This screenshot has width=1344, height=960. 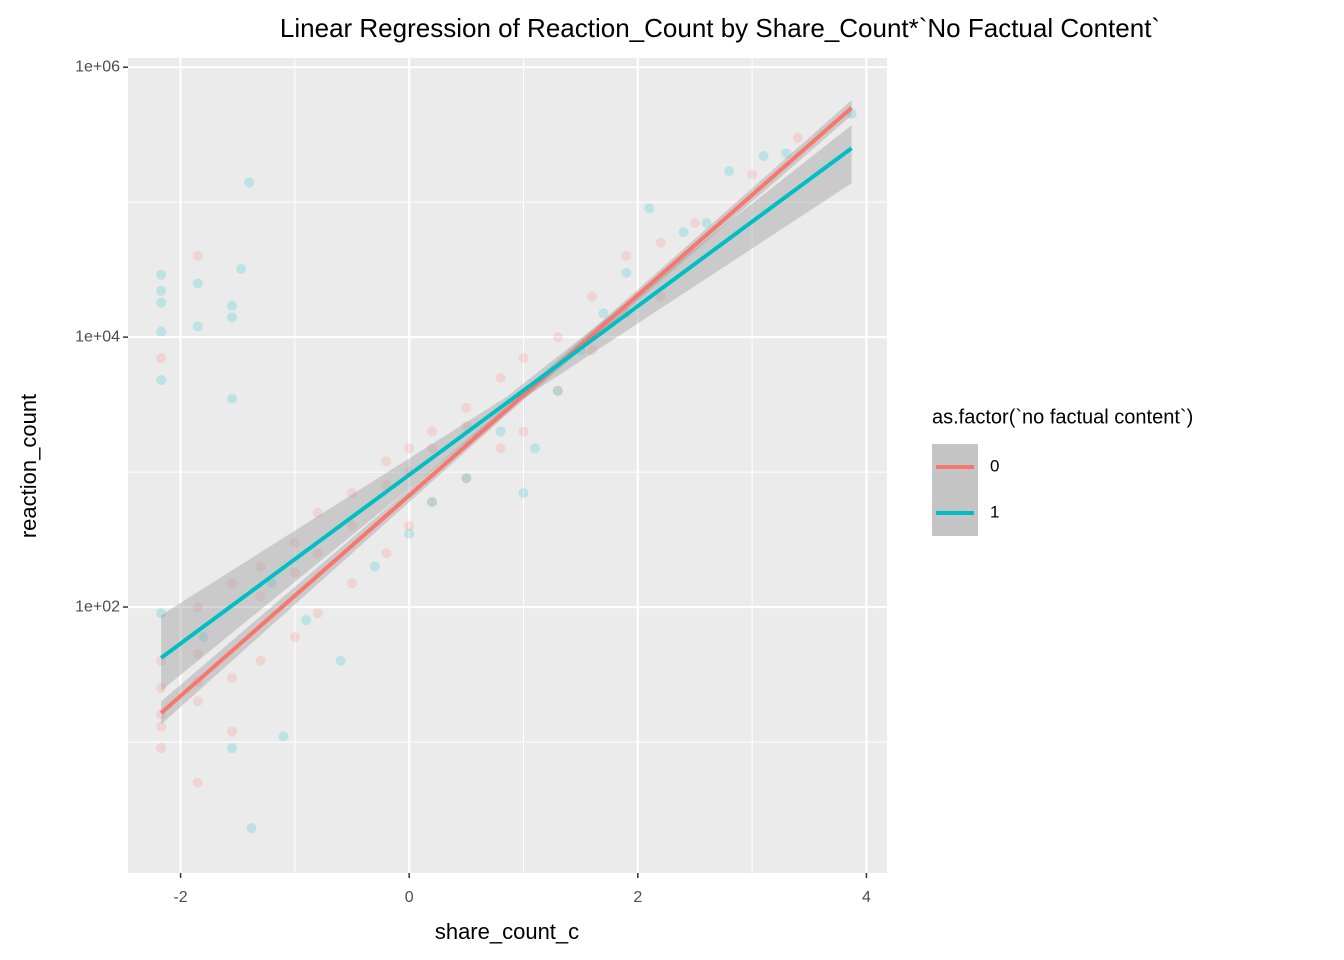 I want to click on x-tick-label: 2, so click(x=637, y=897).